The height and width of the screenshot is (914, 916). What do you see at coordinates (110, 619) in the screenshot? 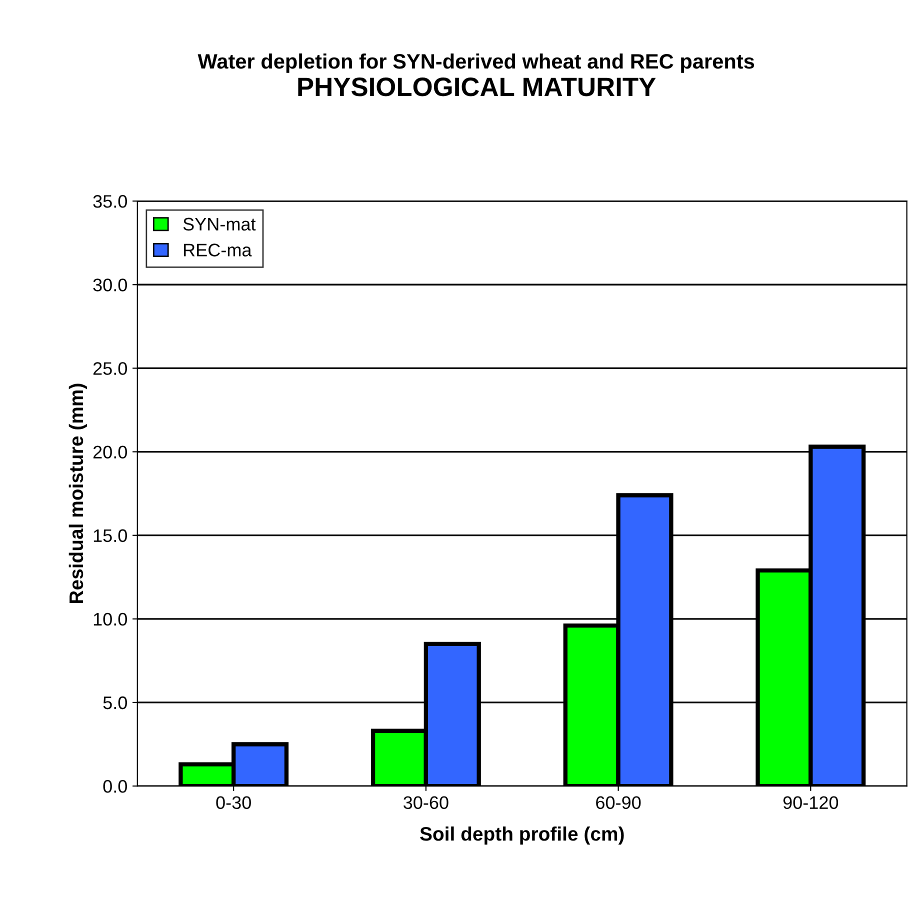
I see `y-tick-label: 10.0` at bounding box center [110, 619].